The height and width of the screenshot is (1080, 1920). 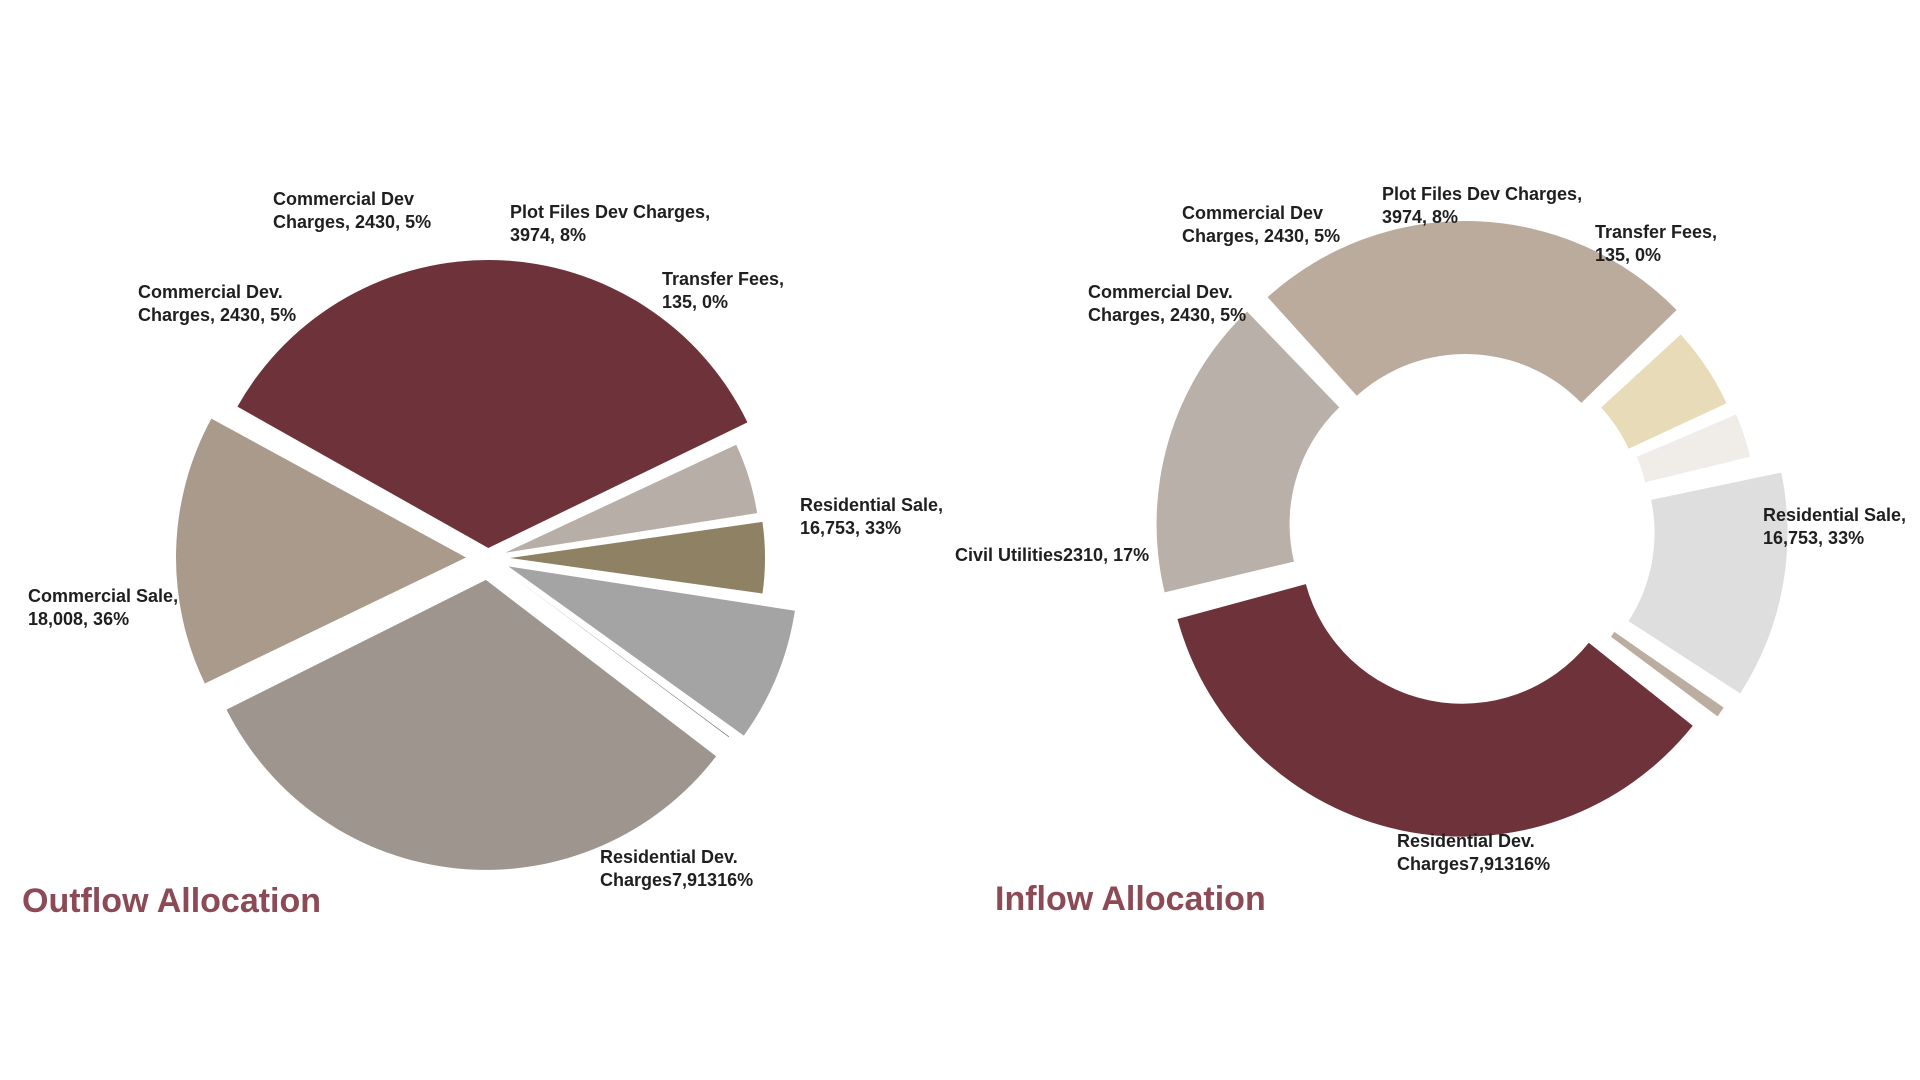 I want to click on slice-civil-utilities, so click(x=1472, y=312).